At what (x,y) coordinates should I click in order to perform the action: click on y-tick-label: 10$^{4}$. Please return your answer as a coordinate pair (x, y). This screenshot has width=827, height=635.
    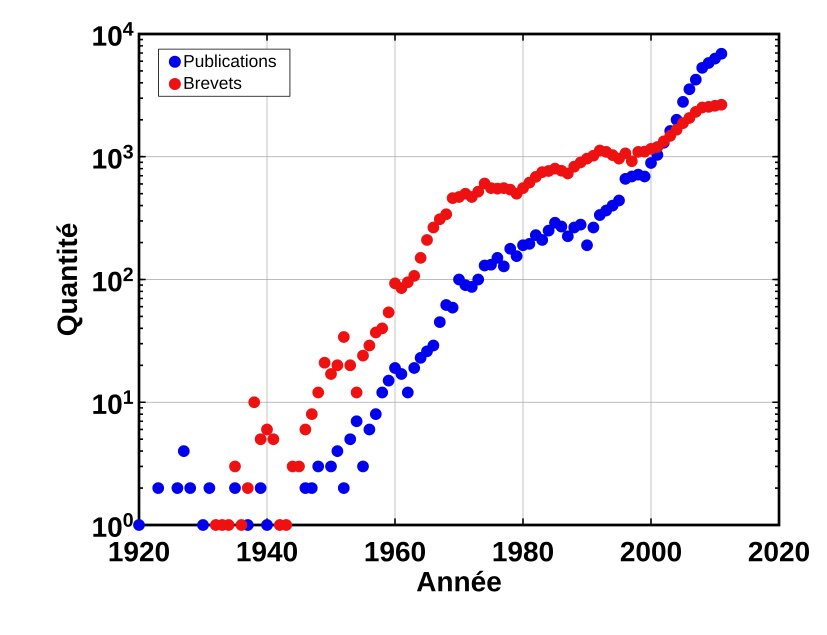
    Looking at the image, I should click on (113, 34).